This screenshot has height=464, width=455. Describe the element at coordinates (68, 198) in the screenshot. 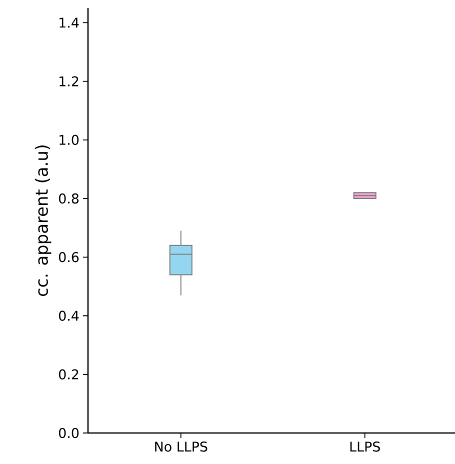

I see `y-tick-label: 0.8` at that location.